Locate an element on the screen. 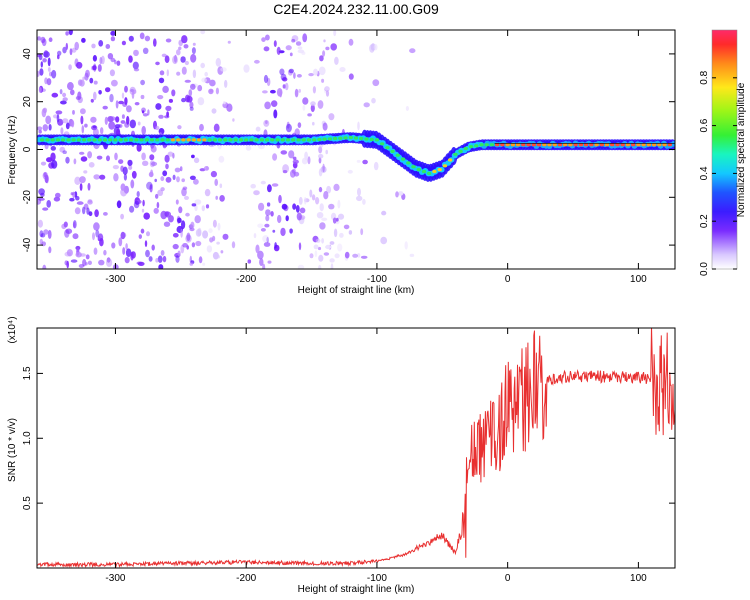 The image size is (750, 600). x-tick-label: 100 is located at coordinates (638, 578).